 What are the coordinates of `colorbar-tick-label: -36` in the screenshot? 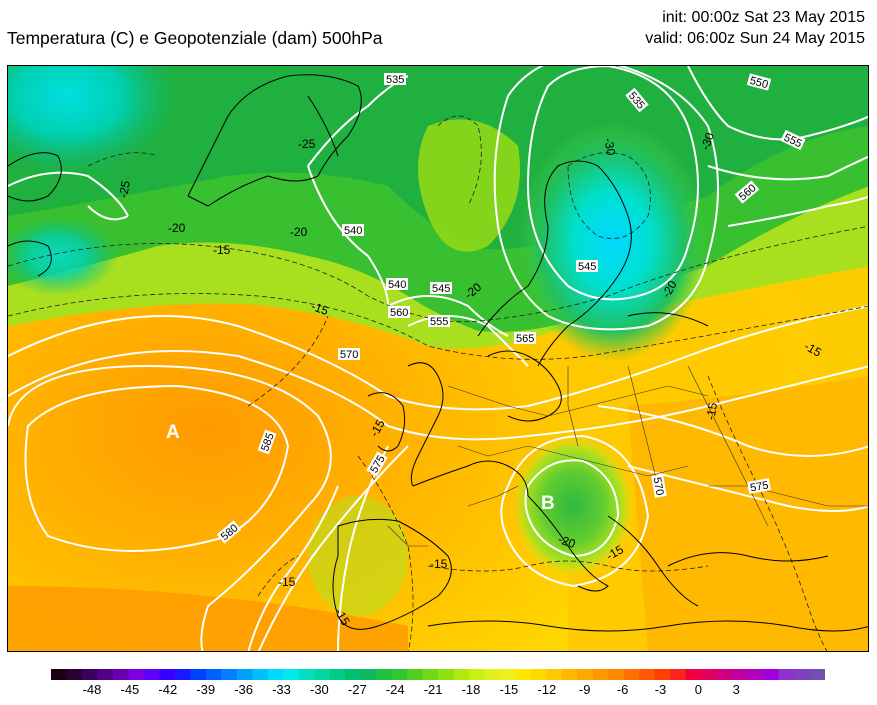 It's located at (243, 689).